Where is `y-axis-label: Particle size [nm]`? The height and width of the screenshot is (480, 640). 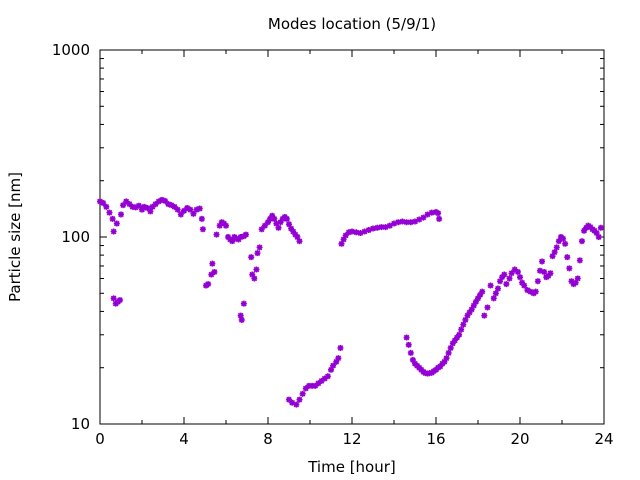 y-axis-label: Particle size [nm] is located at coordinates (15, 237).